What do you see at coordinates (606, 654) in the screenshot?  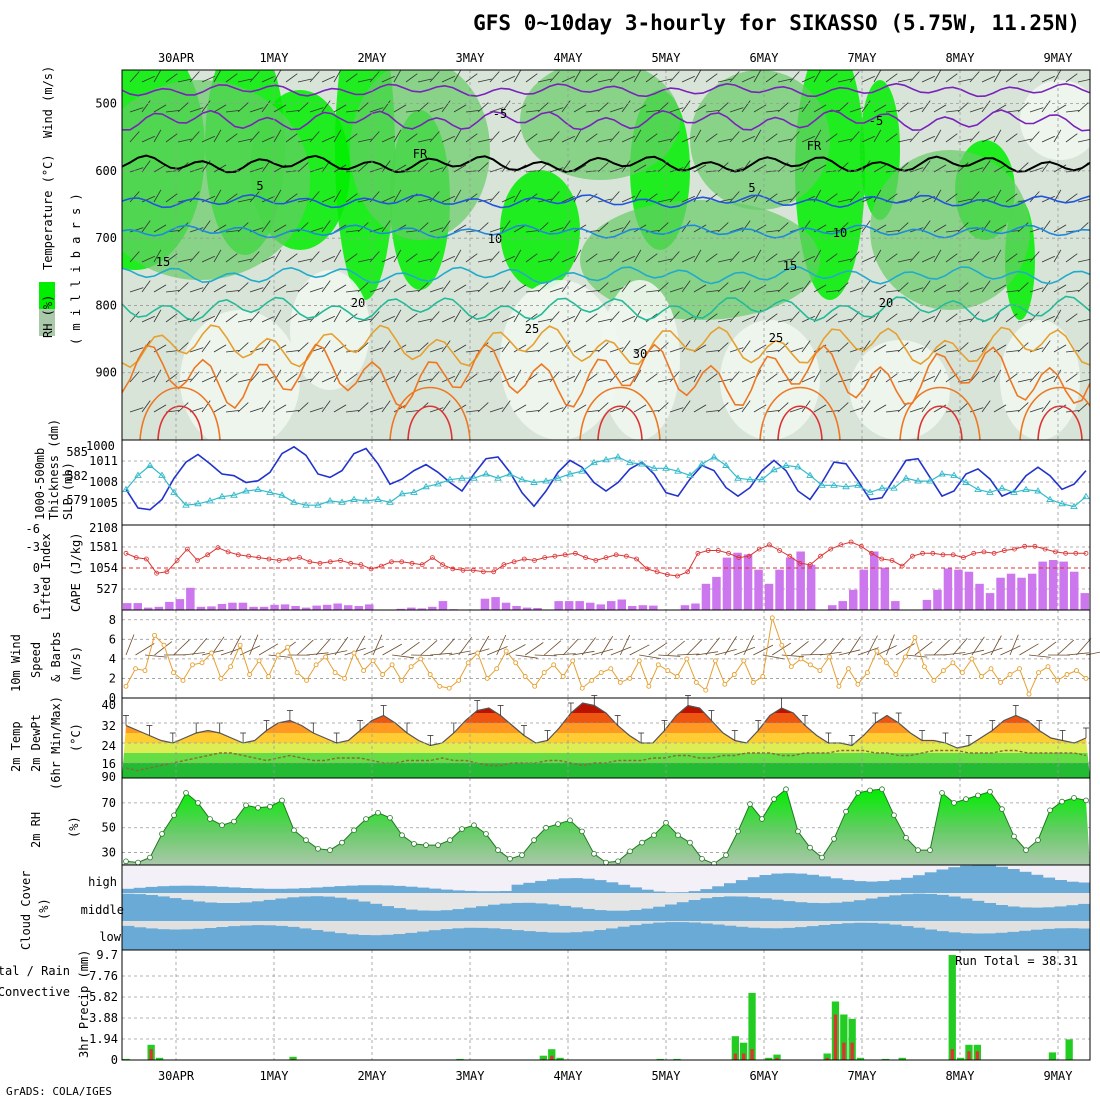 I see `wind-panel-background` at bounding box center [606, 654].